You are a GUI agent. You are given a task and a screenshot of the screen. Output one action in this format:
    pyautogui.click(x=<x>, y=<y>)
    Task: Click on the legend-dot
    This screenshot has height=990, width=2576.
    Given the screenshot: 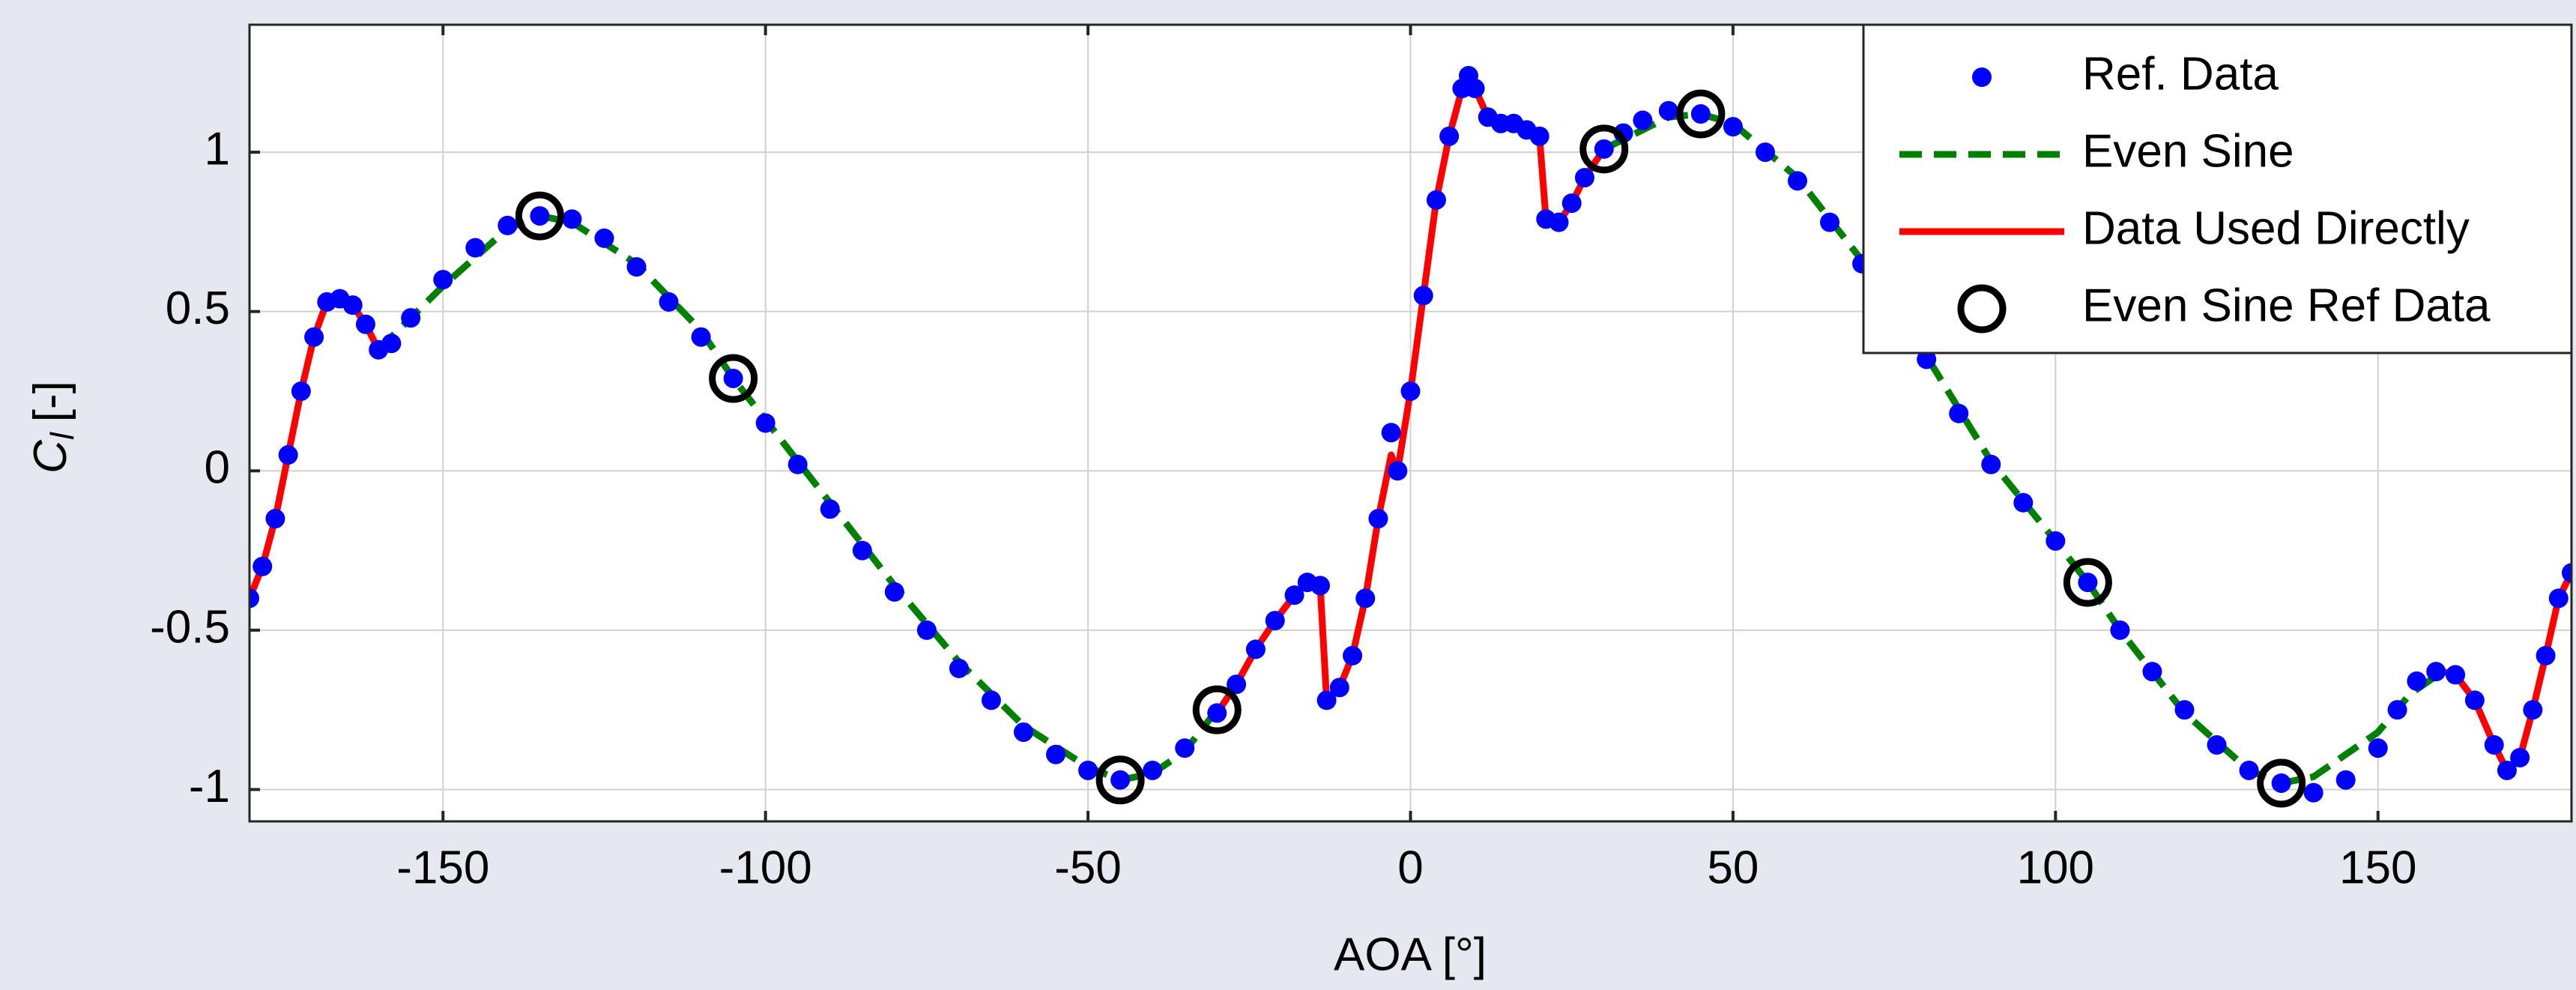 What is the action you would take?
    pyautogui.click(x=1982, y=77)
    